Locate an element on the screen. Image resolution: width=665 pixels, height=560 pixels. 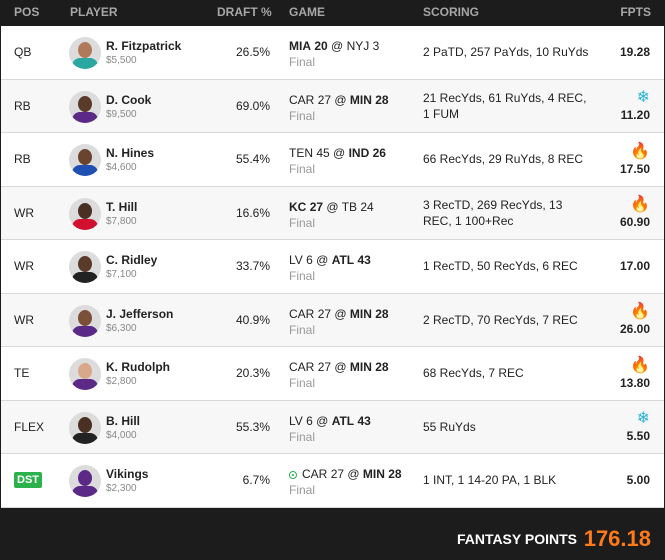
position-cell: QB is located at coordinates (22, 52).